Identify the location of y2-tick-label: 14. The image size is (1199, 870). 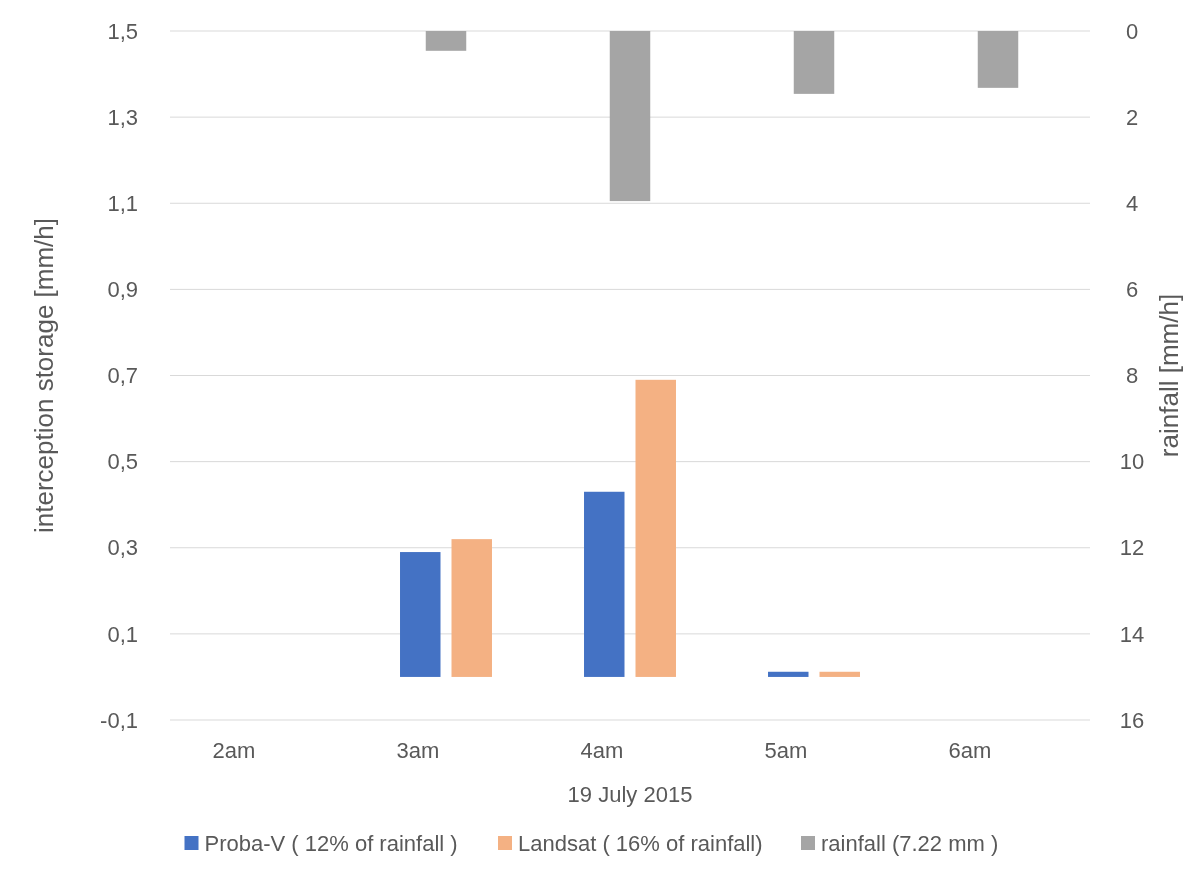
(1132, 634).